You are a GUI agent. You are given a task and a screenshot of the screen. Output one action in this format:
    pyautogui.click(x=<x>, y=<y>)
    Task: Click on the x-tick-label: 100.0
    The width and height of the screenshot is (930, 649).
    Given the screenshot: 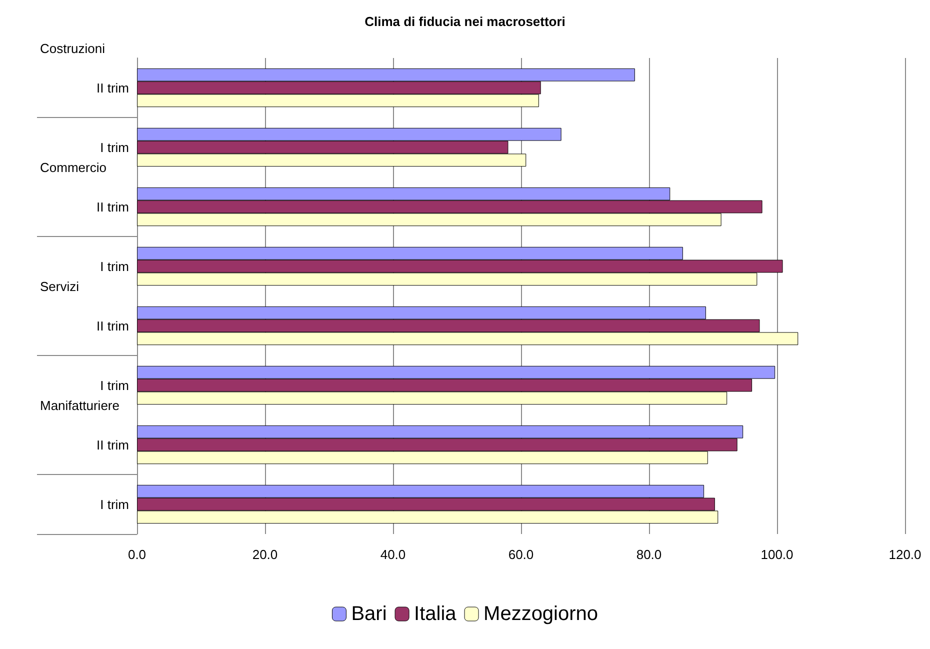 What is the action you would take?
    pyautogui.click(x=777, y=554)
    